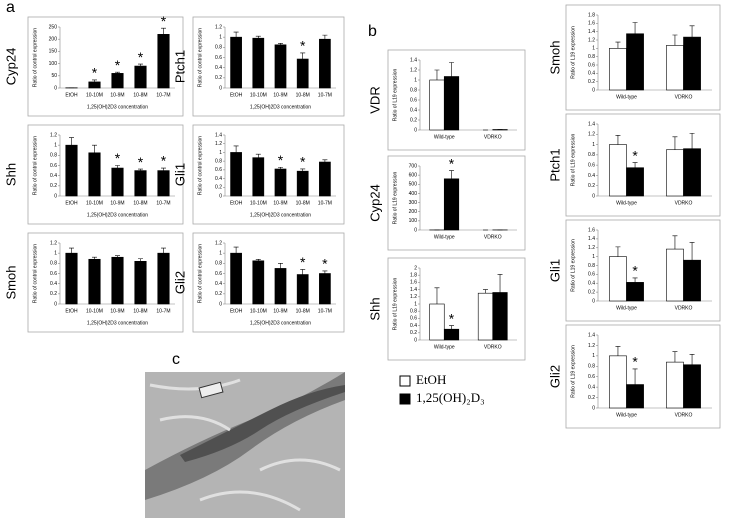  I want to click on y-axis-label: Ratio of control expression, so click(35, 165).